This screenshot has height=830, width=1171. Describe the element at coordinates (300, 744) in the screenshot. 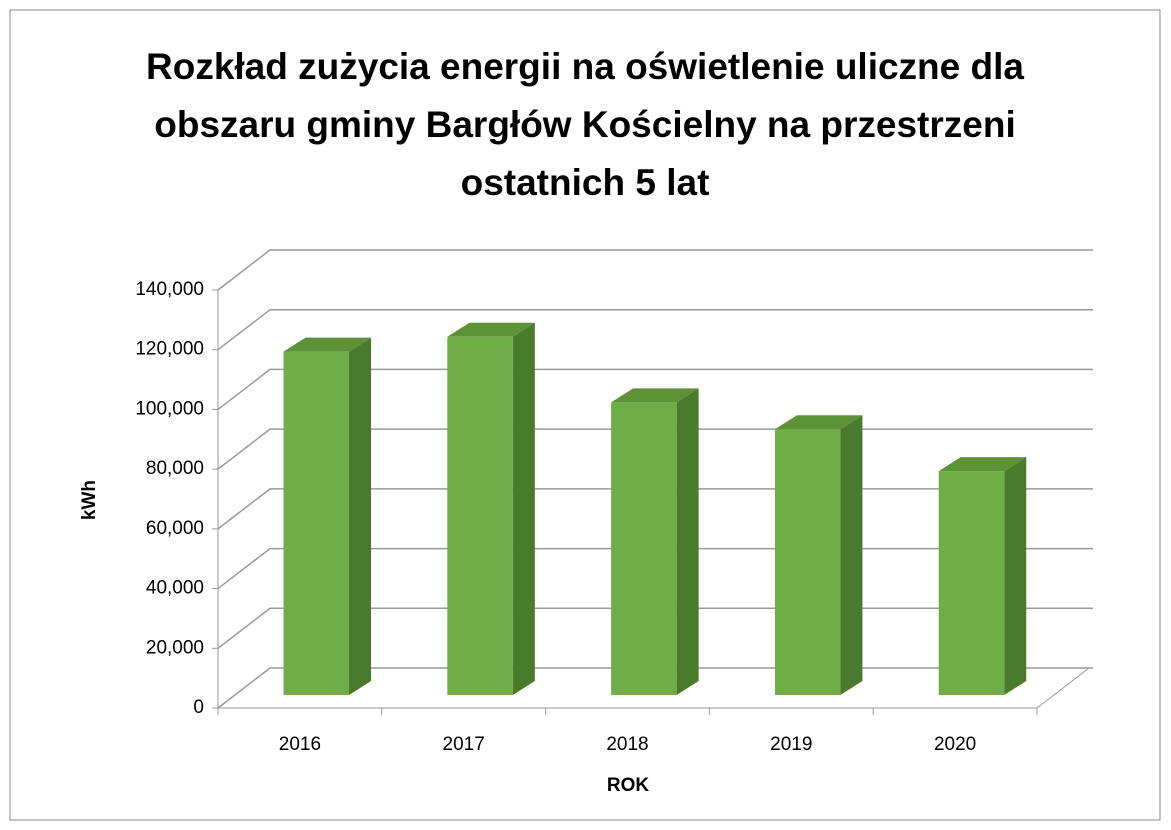

I see `x-tick-label: 2016` at that location.